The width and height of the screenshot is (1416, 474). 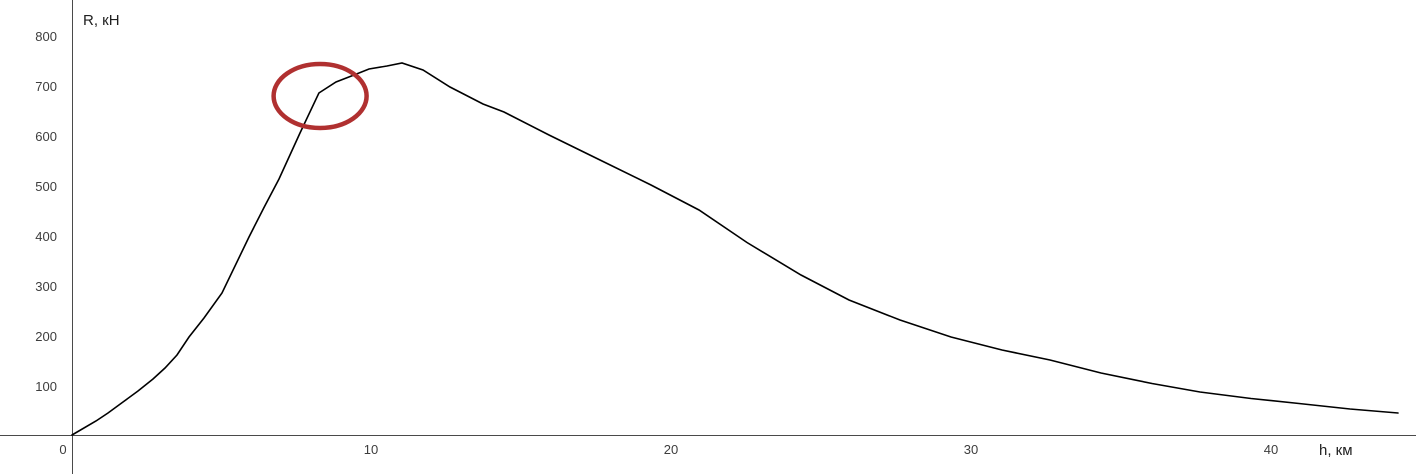 I want to click on y-tick-label: 200, so click(x=46, y=336).